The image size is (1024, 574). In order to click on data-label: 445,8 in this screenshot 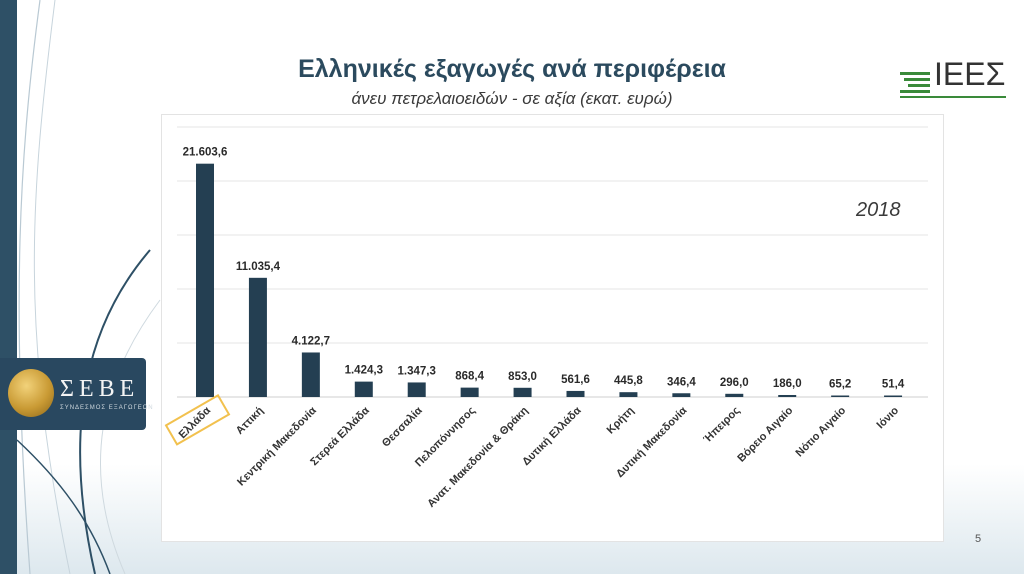, I will do `click(628, 381)`.